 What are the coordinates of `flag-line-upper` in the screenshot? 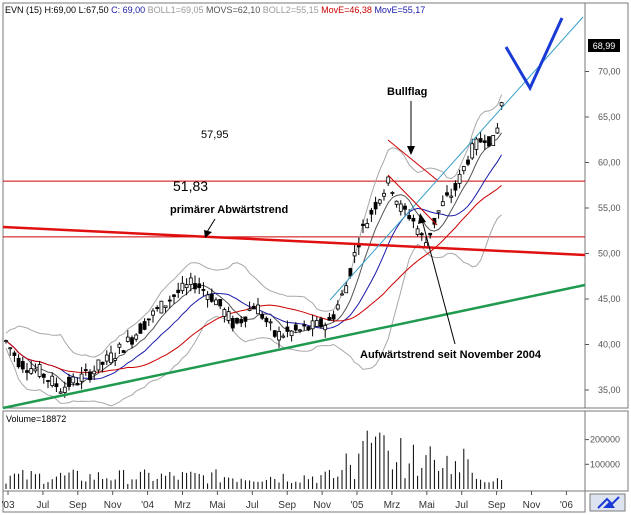 It's located at (412, 160).